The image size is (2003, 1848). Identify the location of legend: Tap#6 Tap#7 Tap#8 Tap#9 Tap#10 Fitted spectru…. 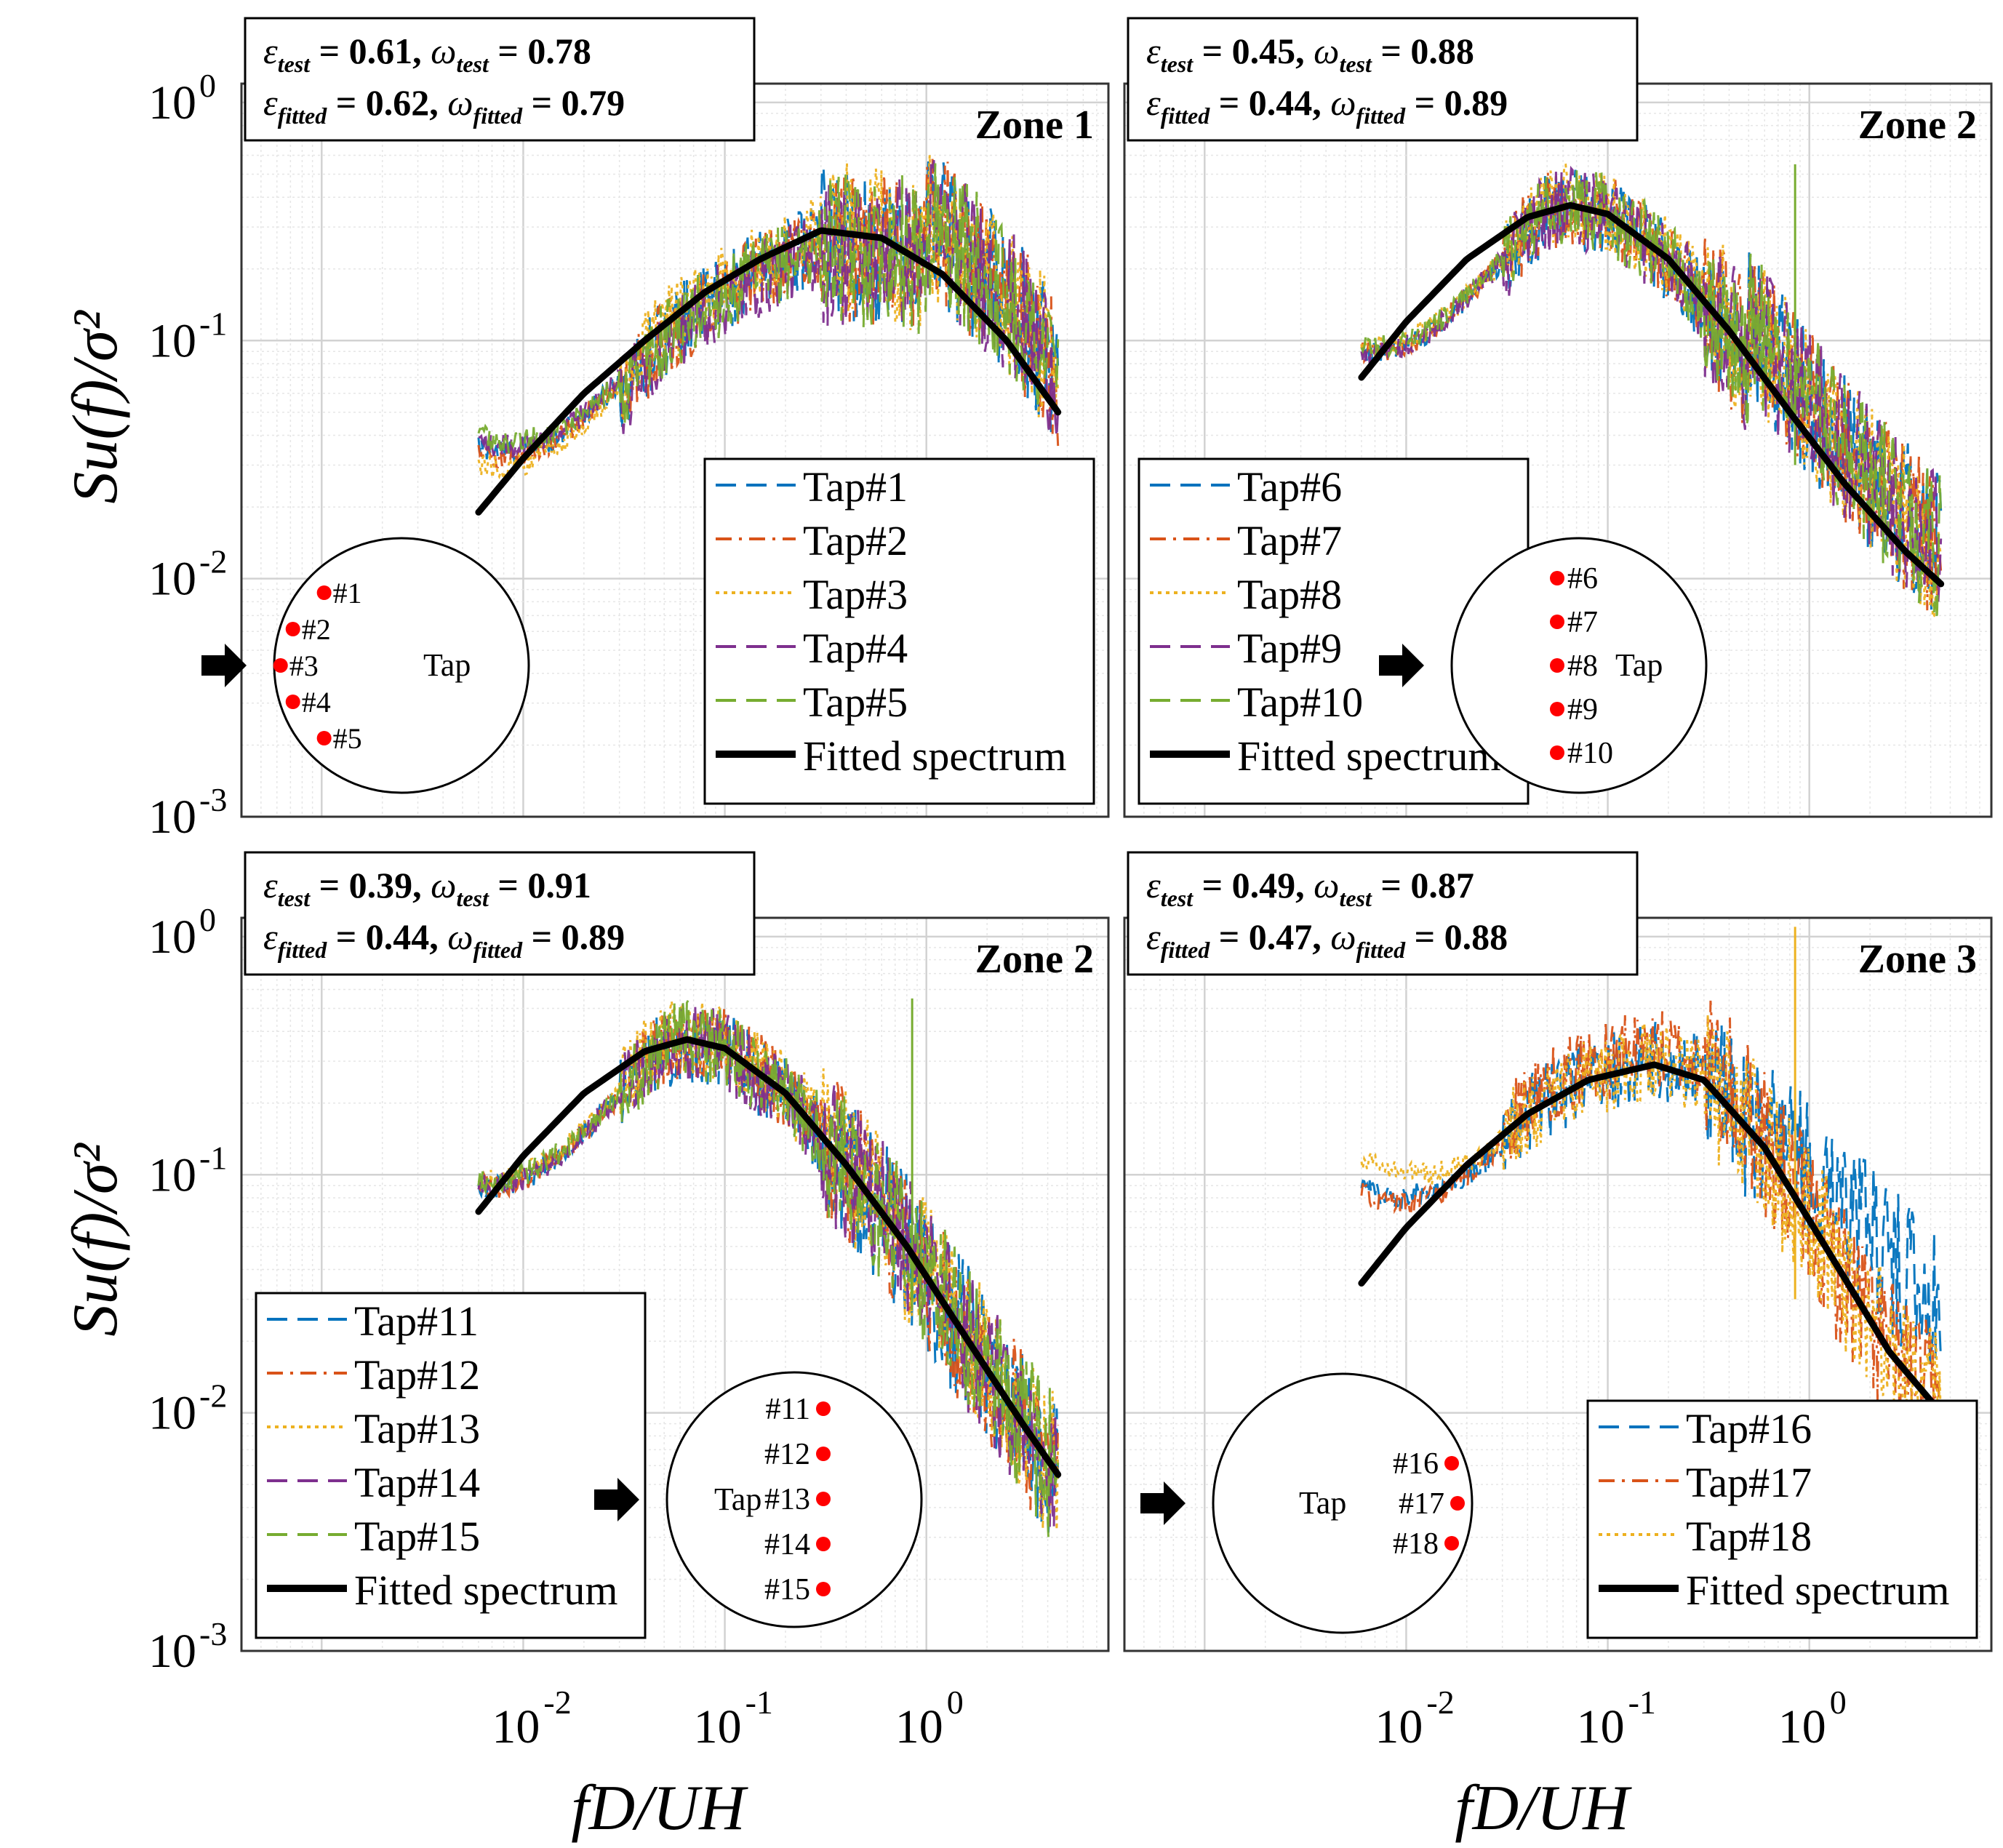
(1334, 631).